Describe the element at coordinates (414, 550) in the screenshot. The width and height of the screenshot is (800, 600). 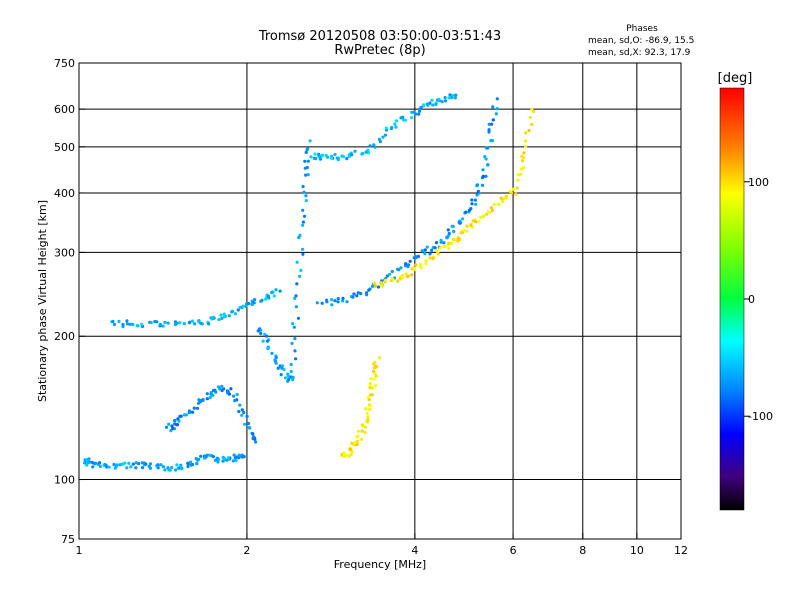
I see `x-tick-label-2: 4` at that location.